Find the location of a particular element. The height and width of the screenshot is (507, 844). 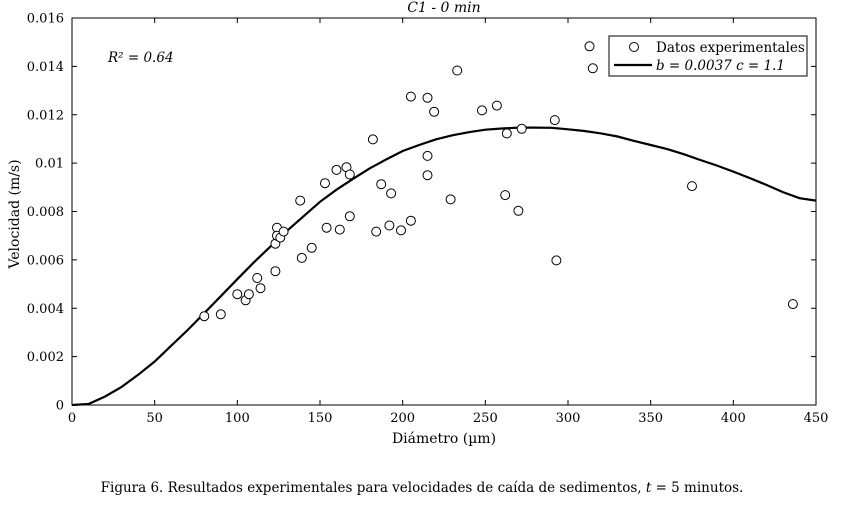

y-axis-label: Velocidad (m/s) is located at coordinates (15, 214).